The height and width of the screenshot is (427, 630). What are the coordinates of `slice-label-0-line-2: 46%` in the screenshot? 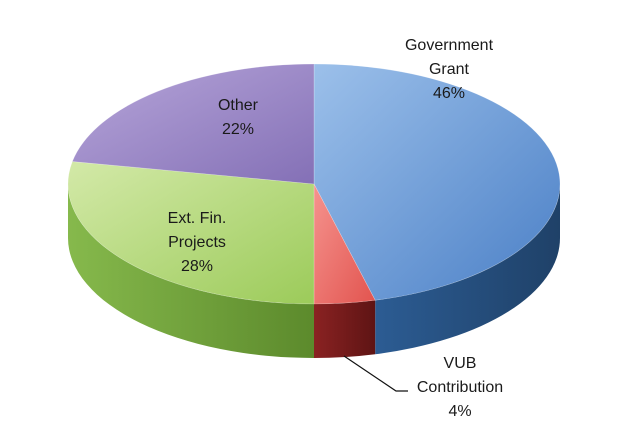 It's located at (449, 93).